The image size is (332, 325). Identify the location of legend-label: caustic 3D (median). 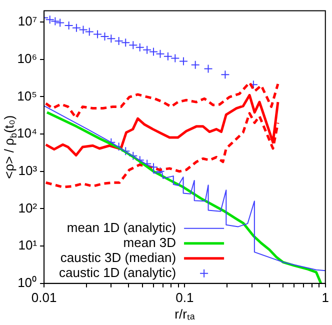
(118, 257).